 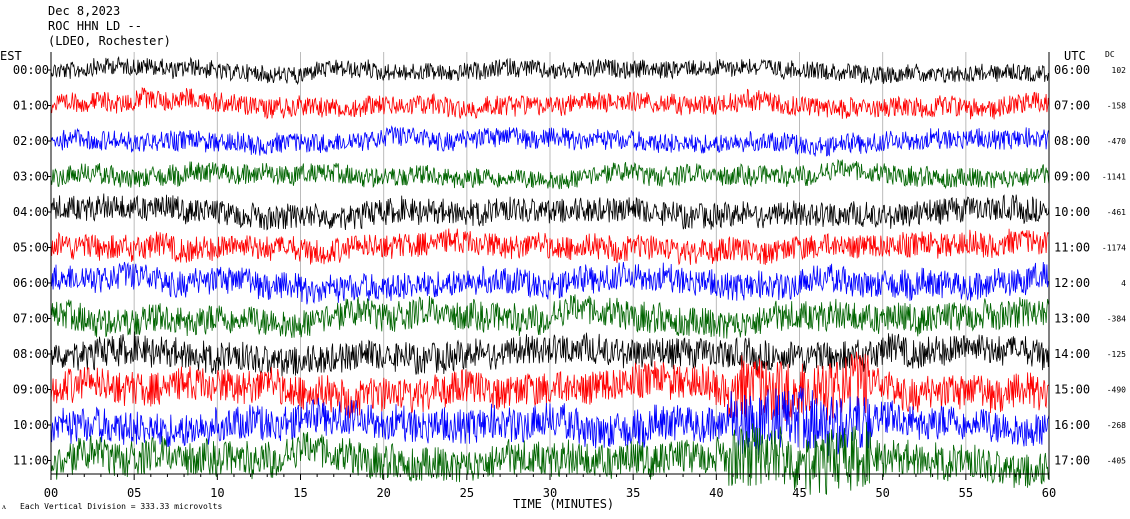 I want to click on utc-row-label: 13:00, so click(x=1072, y=319).